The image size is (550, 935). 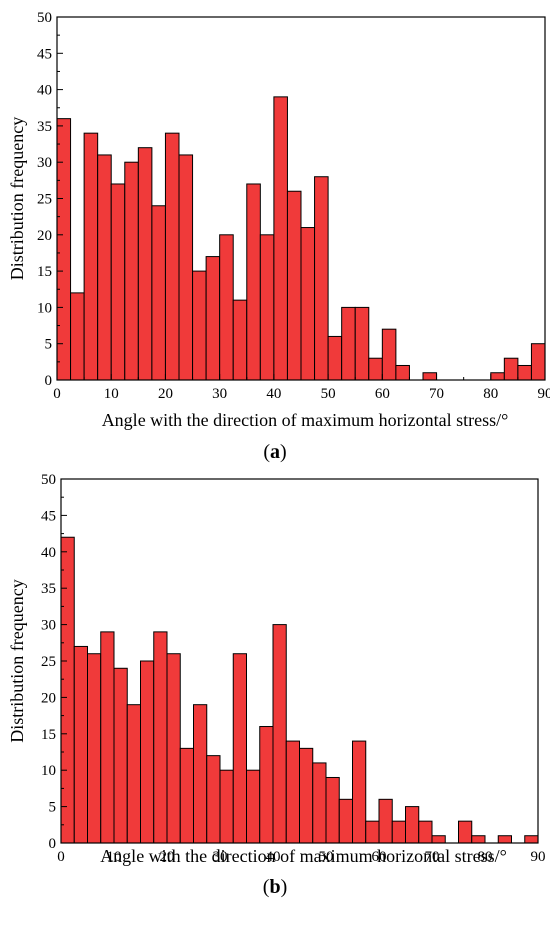 I want to click on x-tick-label: 30, so click(x=219, y=394).